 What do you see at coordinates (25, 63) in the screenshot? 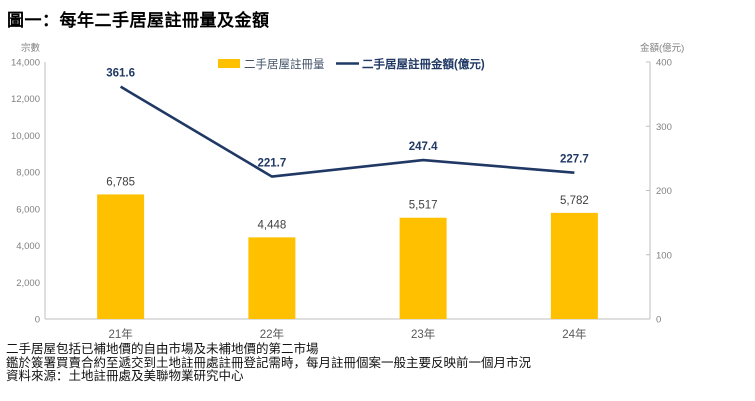
I see `left-axis-tick-label: 14,000` at bounding box center [25, 63].